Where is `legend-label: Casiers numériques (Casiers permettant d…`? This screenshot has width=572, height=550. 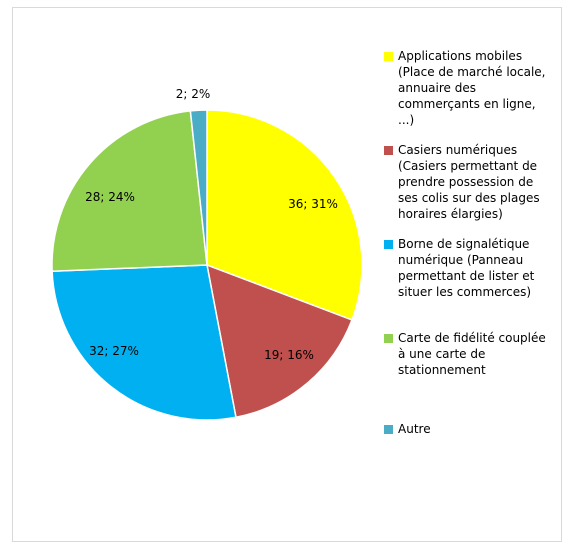 legend-label: Casiers numériques (Casiers permettant d… is located at coordinates (469, 182).